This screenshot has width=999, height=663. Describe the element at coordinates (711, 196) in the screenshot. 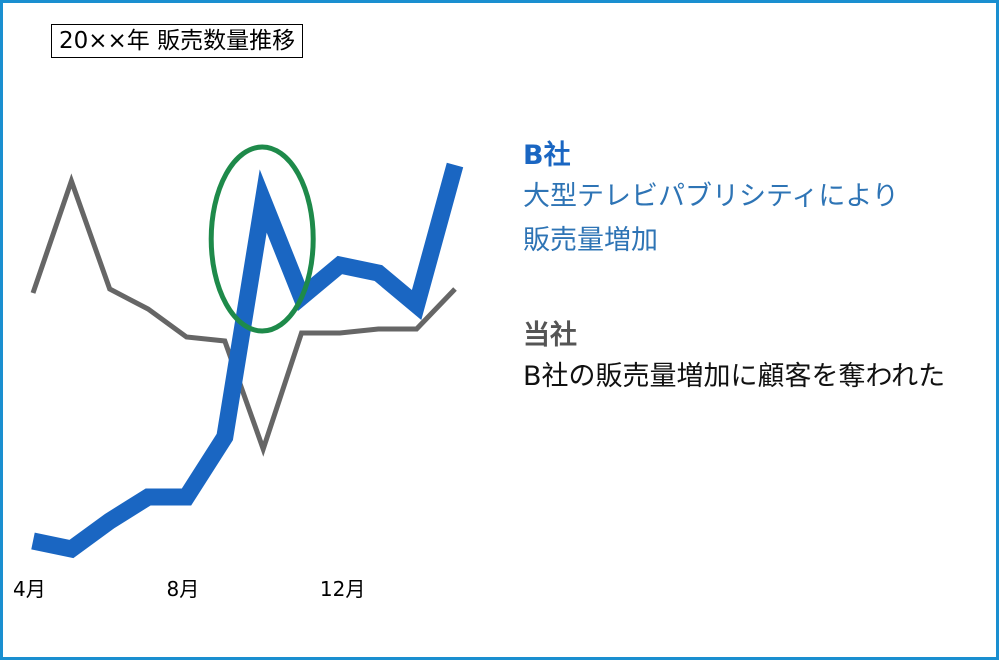

I see `annotation-b-line: 大型テレビパブリシティにより` at that location.